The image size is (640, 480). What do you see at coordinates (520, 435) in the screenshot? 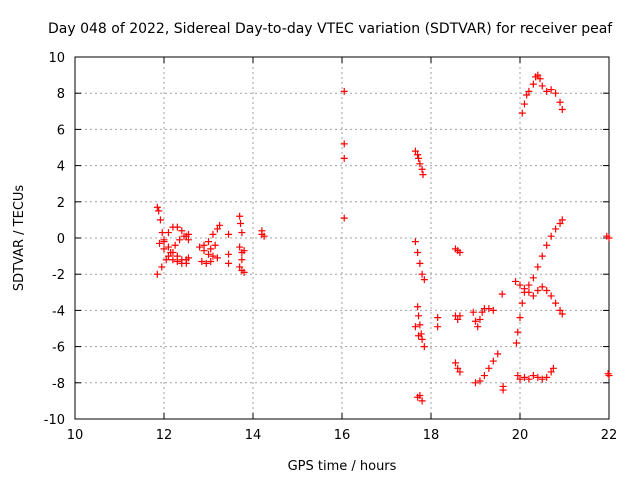
I see `x-tick-label: 20` at bounding box center [520, 435].